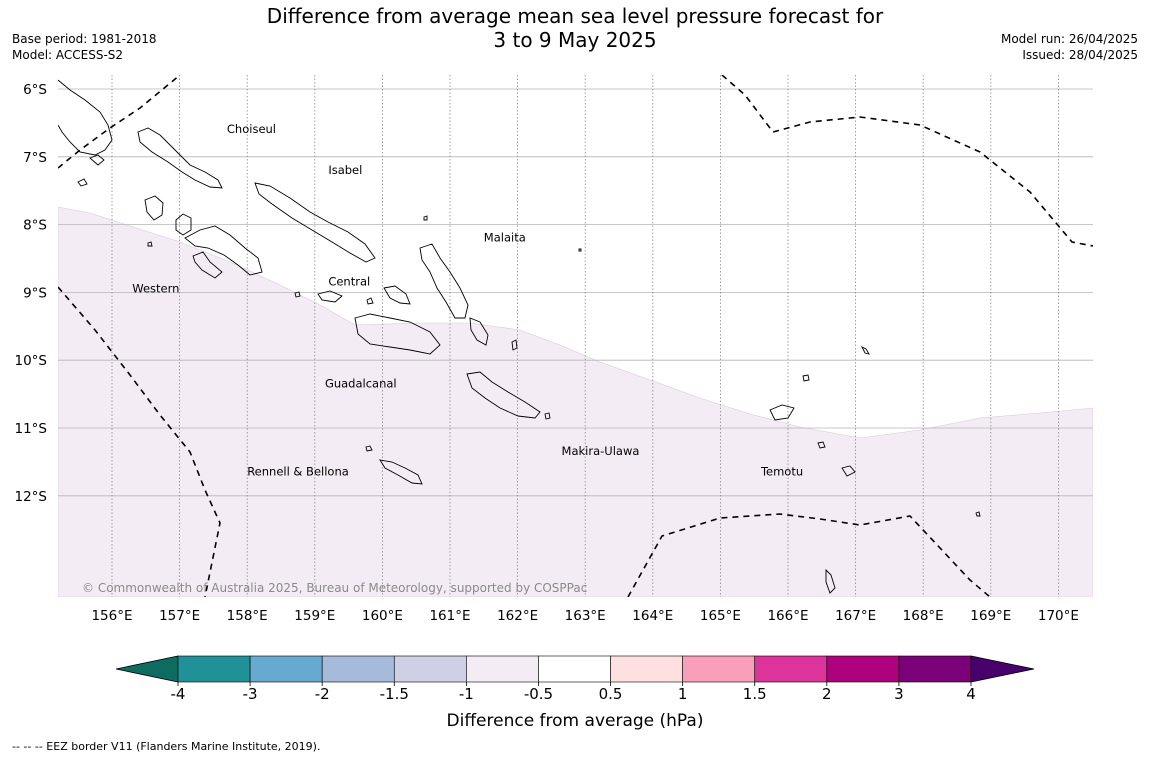  I want to click on lon-tick-label: 163°E, so click(585, 616).